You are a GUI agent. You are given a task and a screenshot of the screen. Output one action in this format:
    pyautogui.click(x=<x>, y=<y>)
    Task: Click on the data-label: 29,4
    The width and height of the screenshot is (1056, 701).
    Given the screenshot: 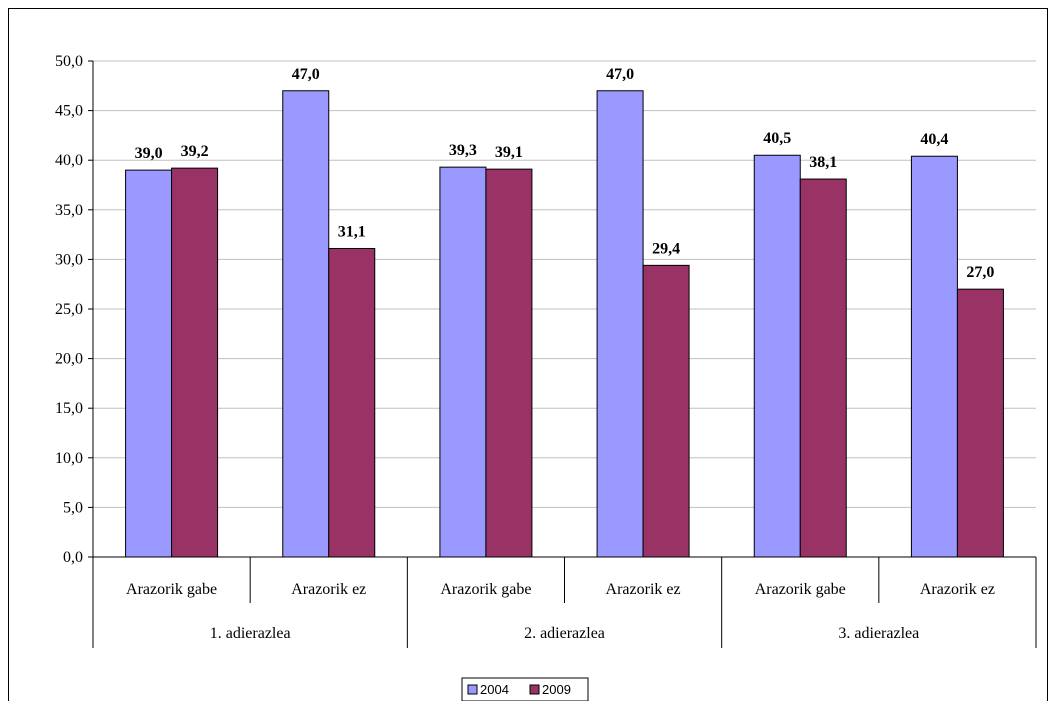 What is the action you would take?
    pyautogui.click(x=666, y=248)
    